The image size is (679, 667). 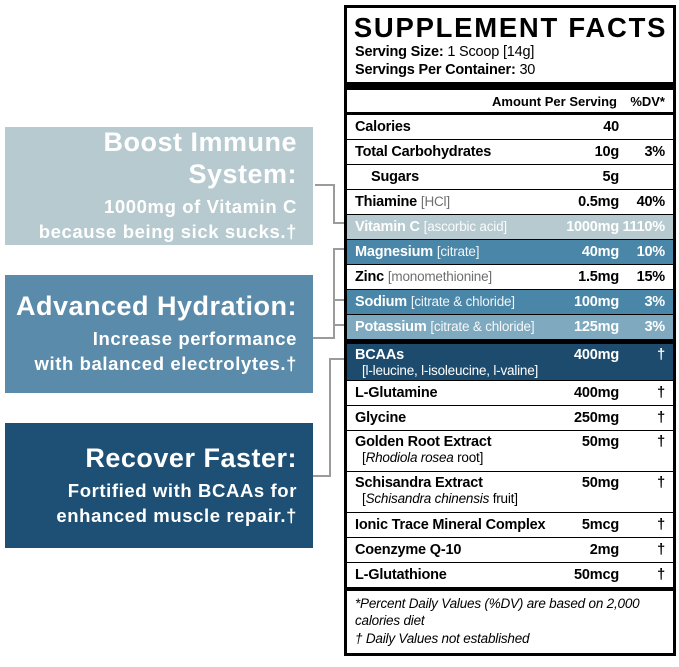 What do you see at coordinates (598, 201) in the screenshot?
I see `amount-value: 0.5mg` at bounding box center [598, 201].